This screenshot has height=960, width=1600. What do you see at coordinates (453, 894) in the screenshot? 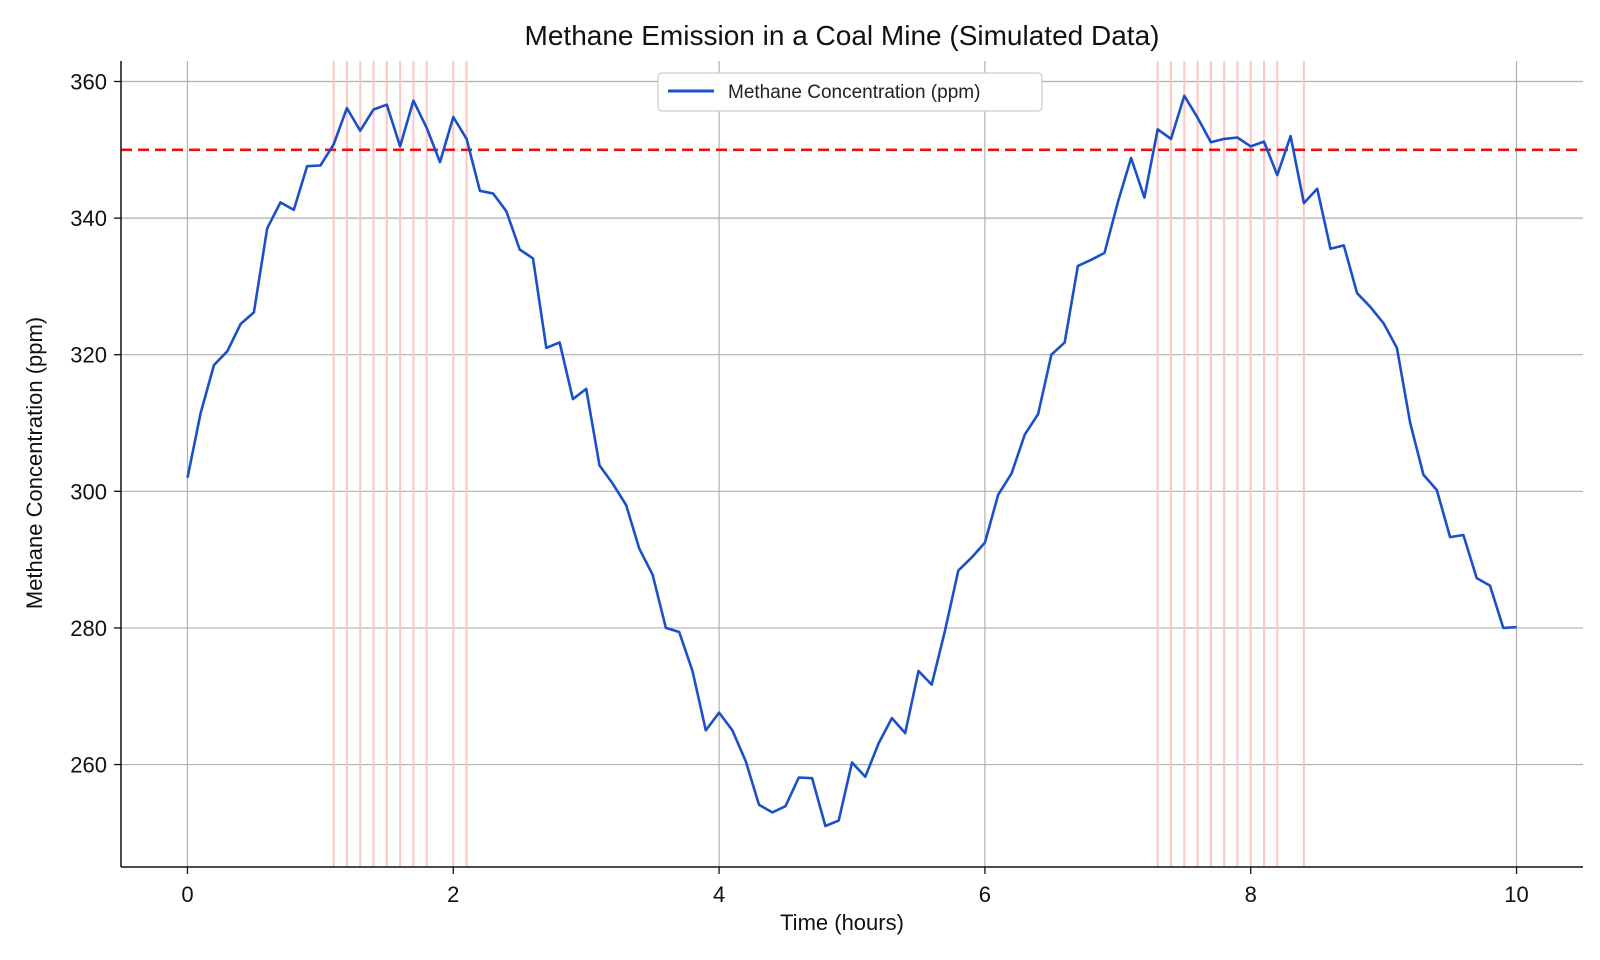
I see `x-tick-label: 2` at bounding box center [453, 894].